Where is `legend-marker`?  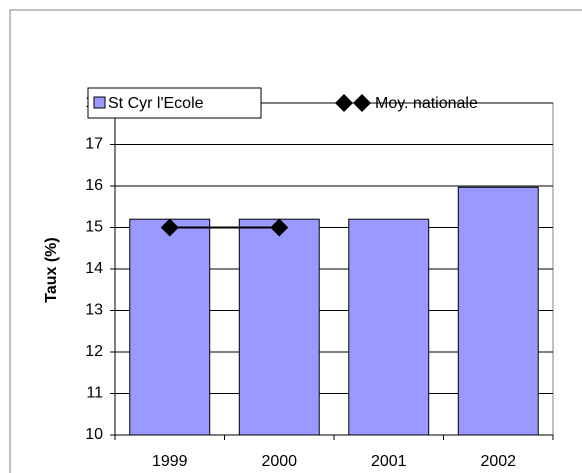
legend-marker is located at coordinates (353, 103).